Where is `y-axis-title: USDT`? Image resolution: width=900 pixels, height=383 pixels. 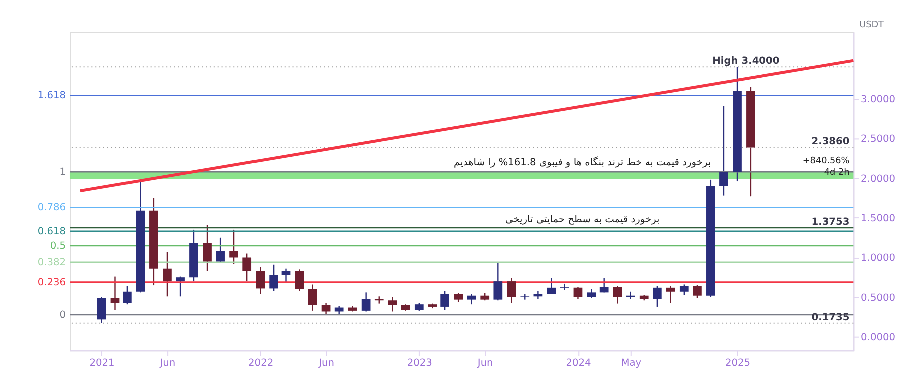 y-axis-title: USDT is located at coordinates (872, 25).